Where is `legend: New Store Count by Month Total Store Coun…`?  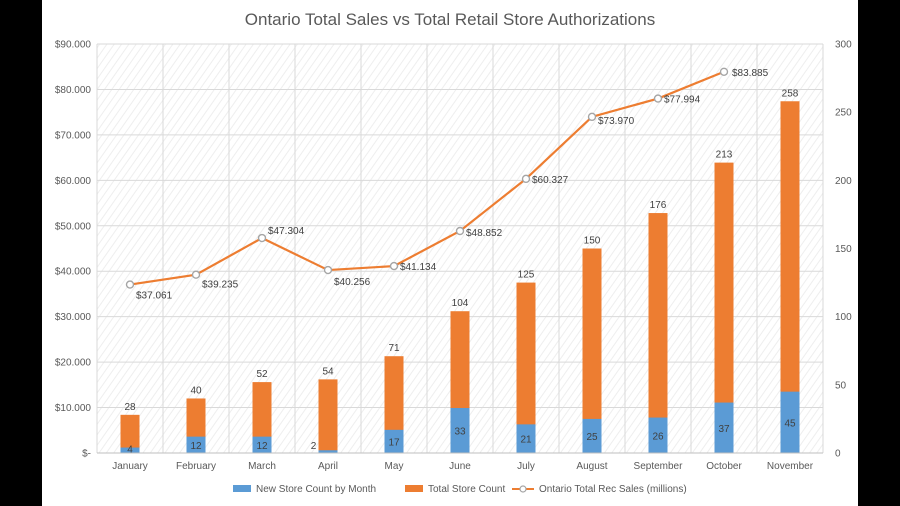
legend: New Store Count by Month Total Store Coun… is located at coordinates (460, 489).